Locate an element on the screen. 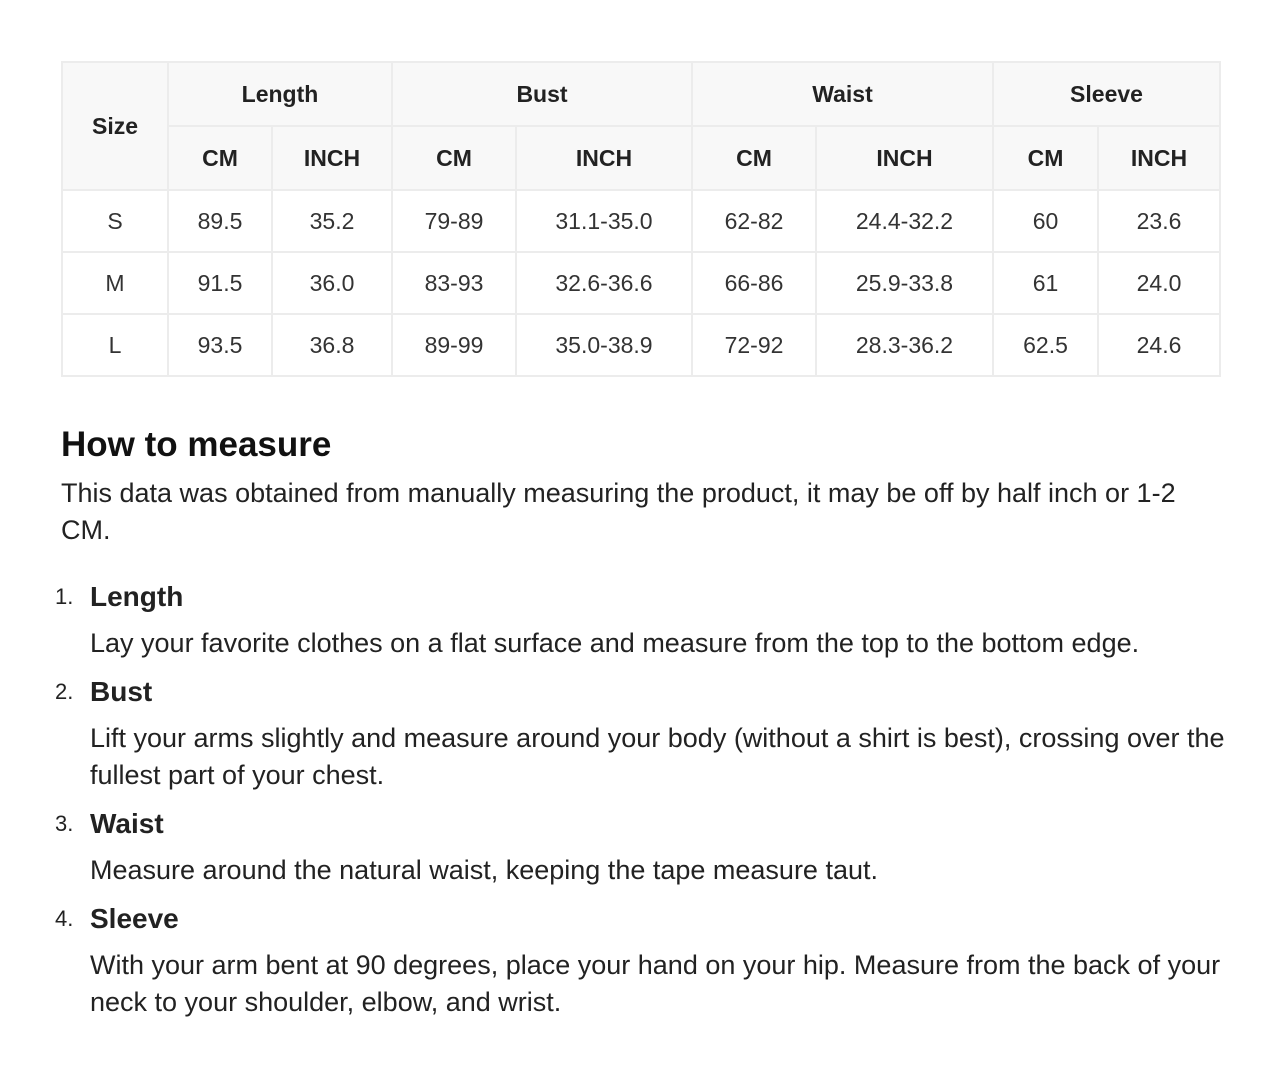 The width and height of the screenshot is (1280, 1086). value-cell: 93.5 is located at coordinates (220, 345).